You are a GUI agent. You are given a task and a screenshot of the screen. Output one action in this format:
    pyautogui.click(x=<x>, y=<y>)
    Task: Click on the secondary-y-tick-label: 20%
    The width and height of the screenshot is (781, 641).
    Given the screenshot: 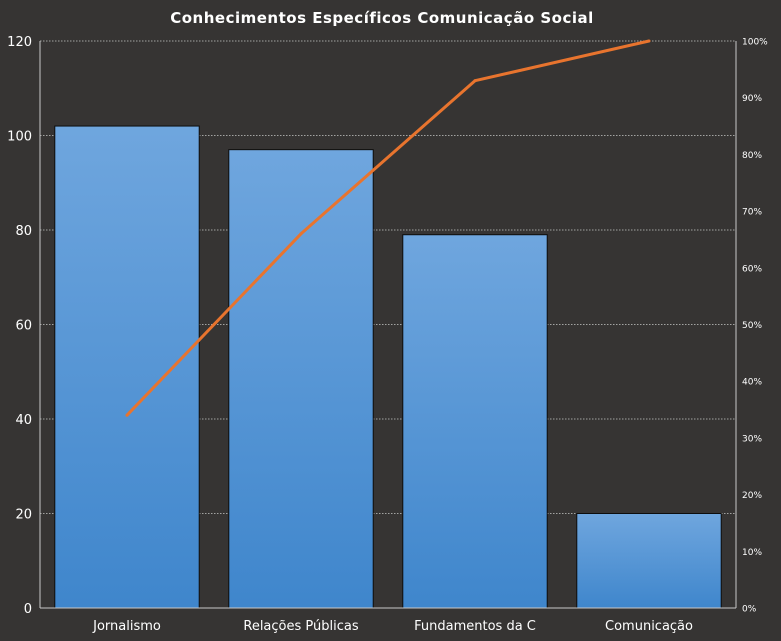 What is the action you would take?
    pyautogui.click(x=752, y=496)
    